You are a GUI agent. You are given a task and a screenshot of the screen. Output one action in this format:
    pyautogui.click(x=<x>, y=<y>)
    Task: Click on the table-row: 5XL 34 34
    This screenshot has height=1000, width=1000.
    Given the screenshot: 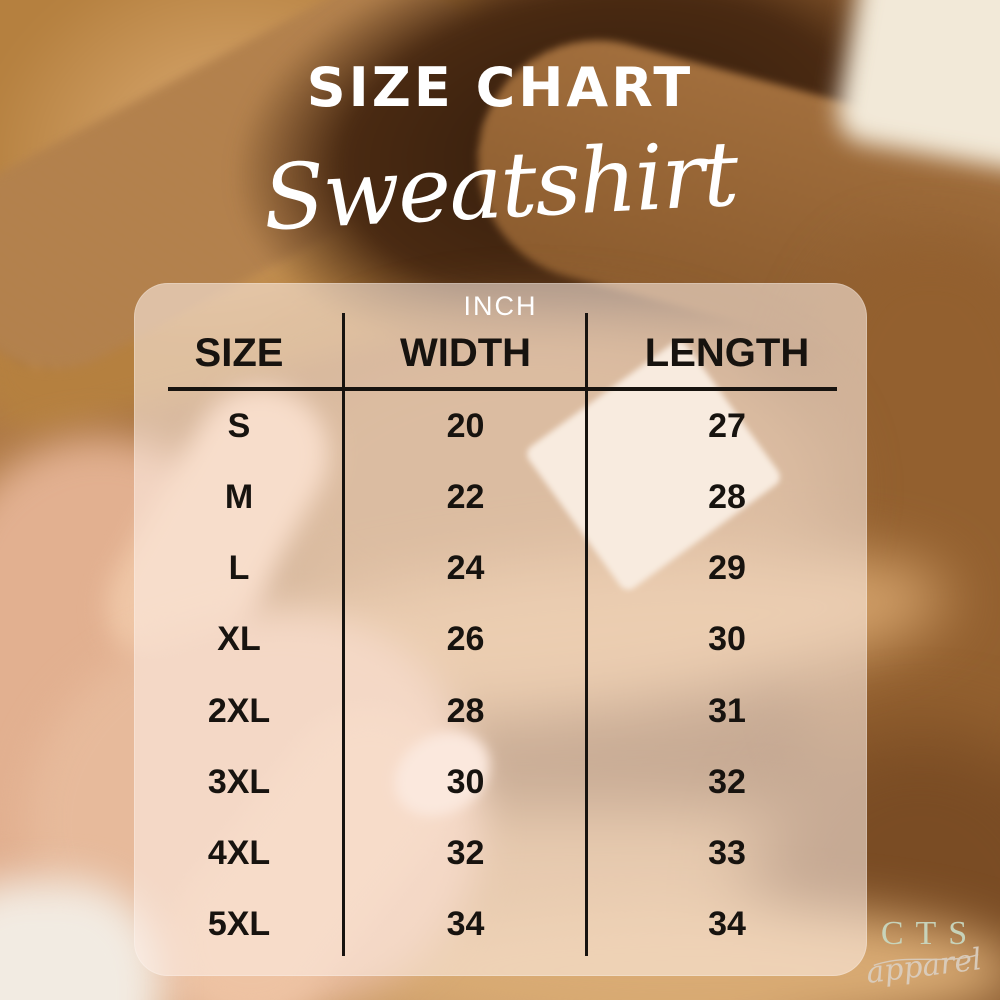 What is the action you would take?
    pyautogui.click(x=500, y=924)
    